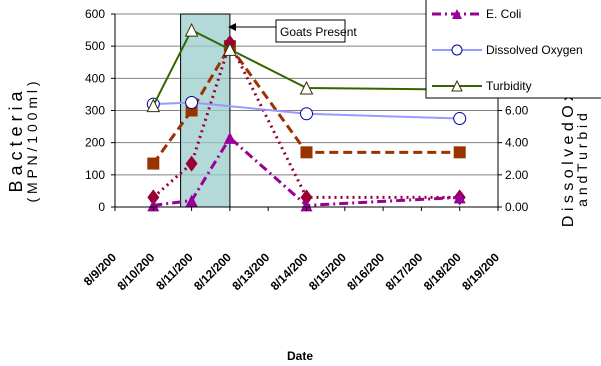 This screenshot has width=601, height=366. I want to click on y-left-tick-label: 300, so click(95, 111).